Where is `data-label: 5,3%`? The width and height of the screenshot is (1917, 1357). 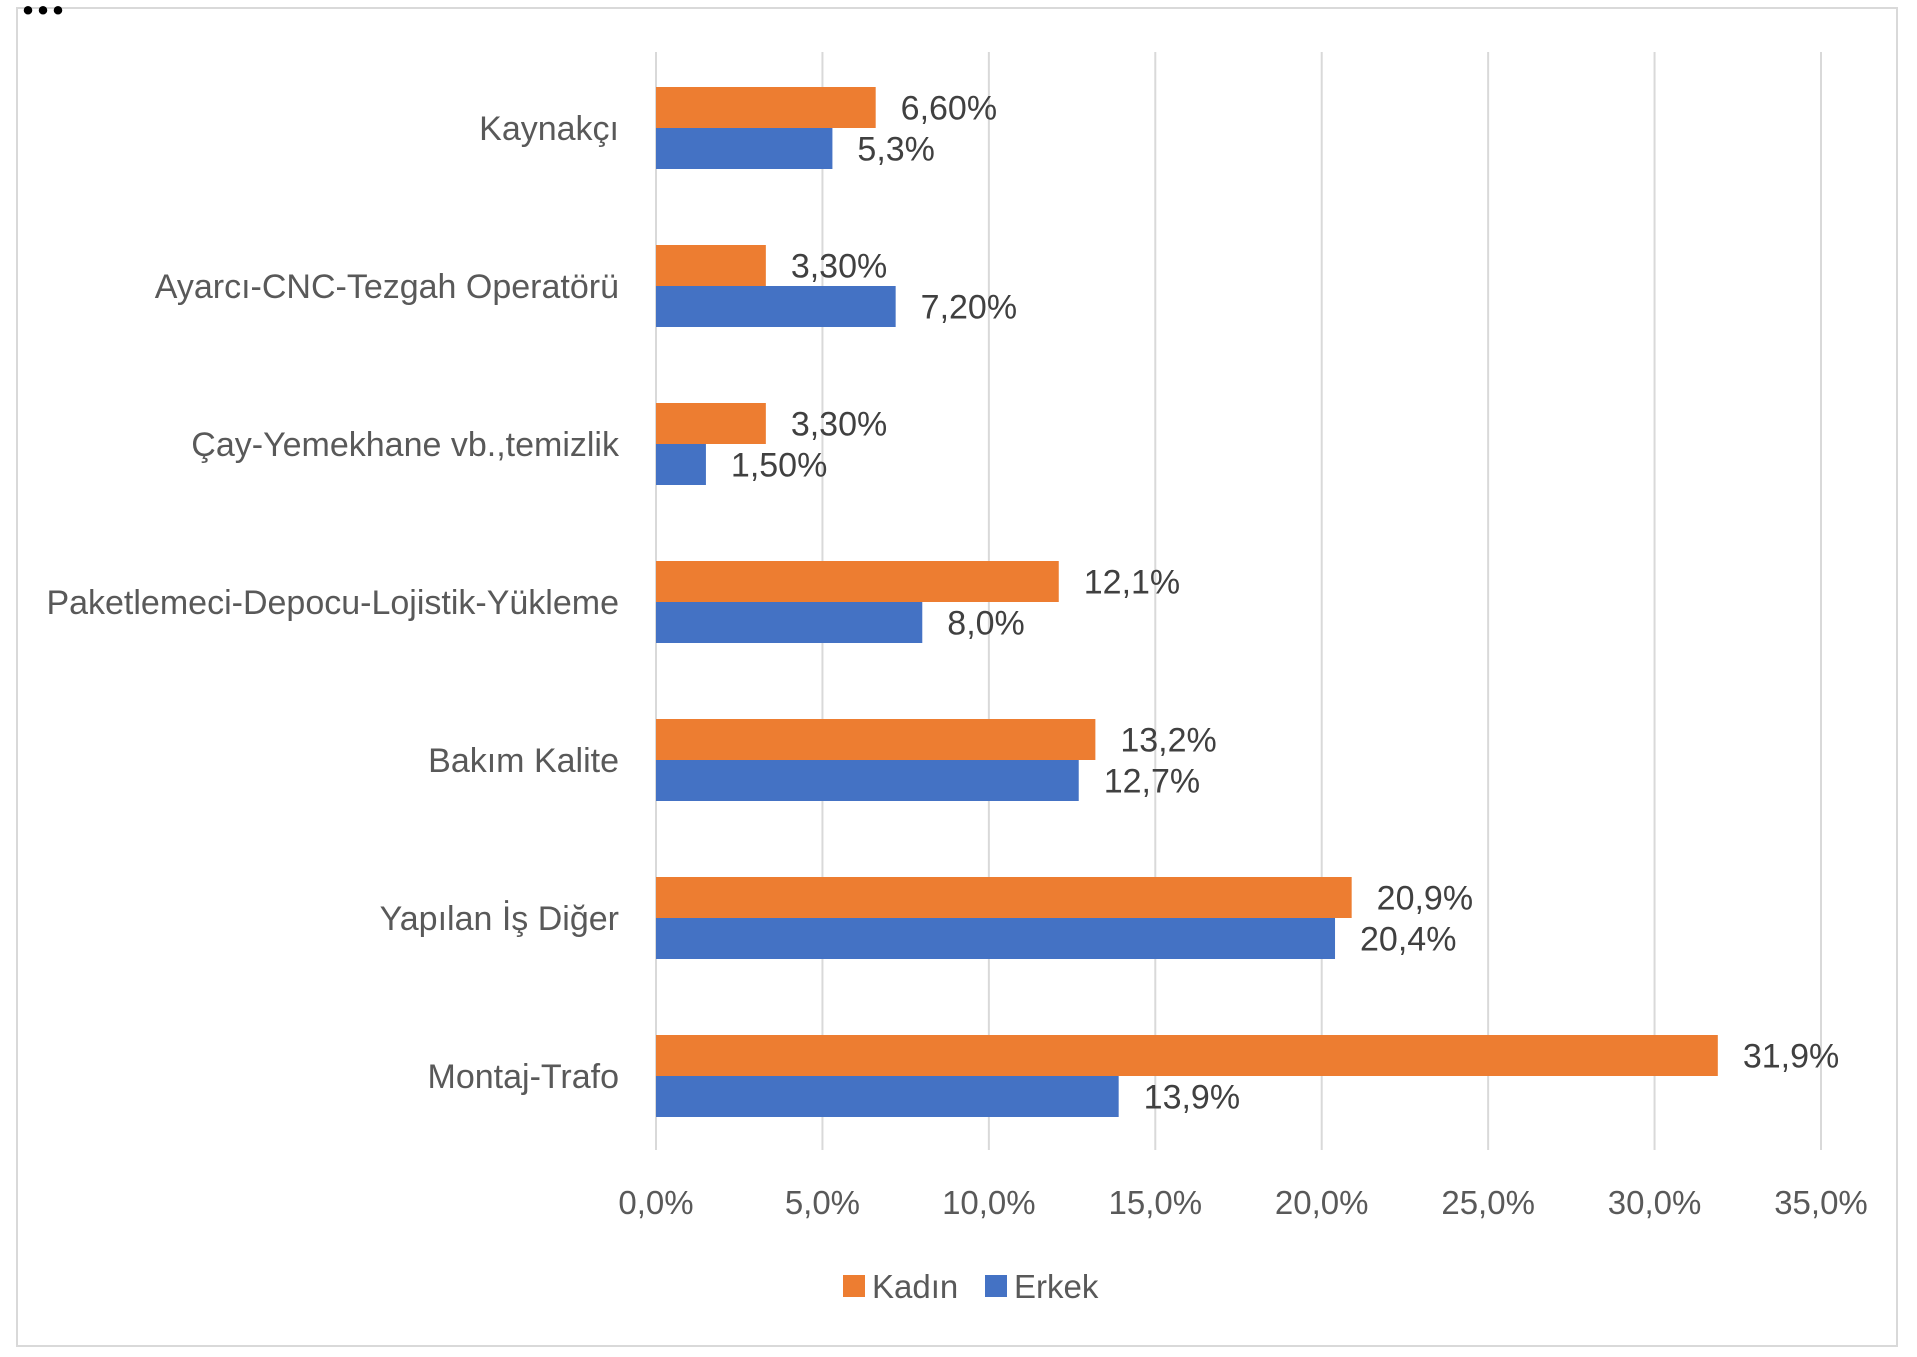
data-label: 5,3% is located at coordinates (896, 150).